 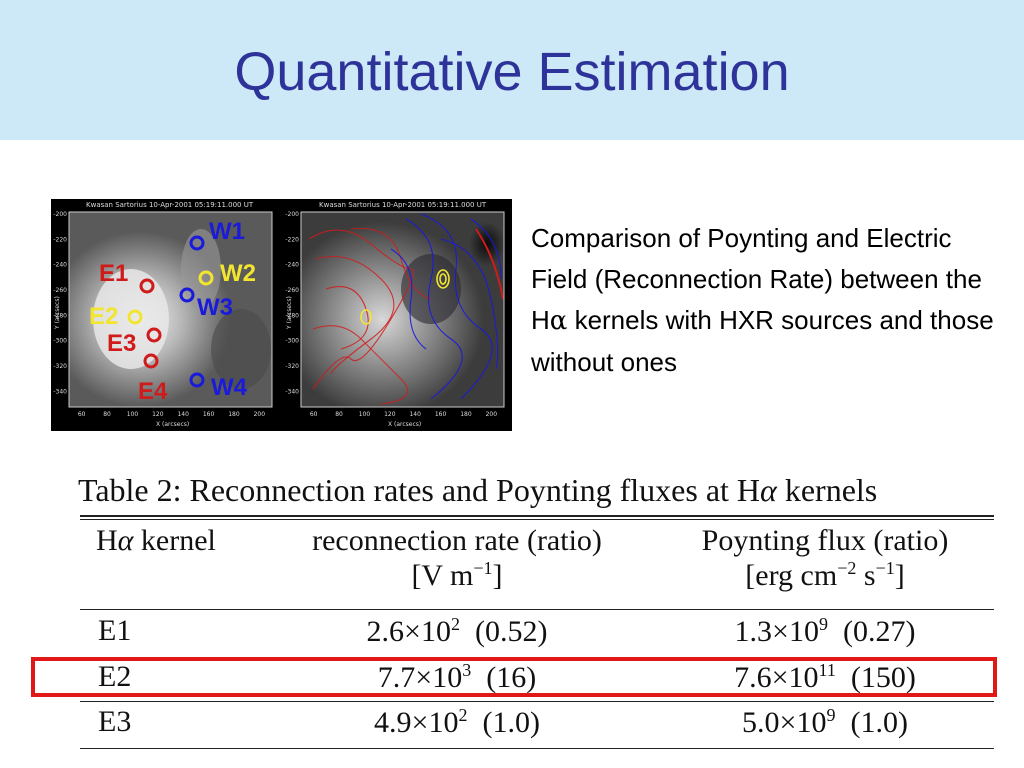 What do you see at coordinates (158, 414) in the screenshot?
I see `lx-ticks-label: 120` at bounding box center [158, 414].